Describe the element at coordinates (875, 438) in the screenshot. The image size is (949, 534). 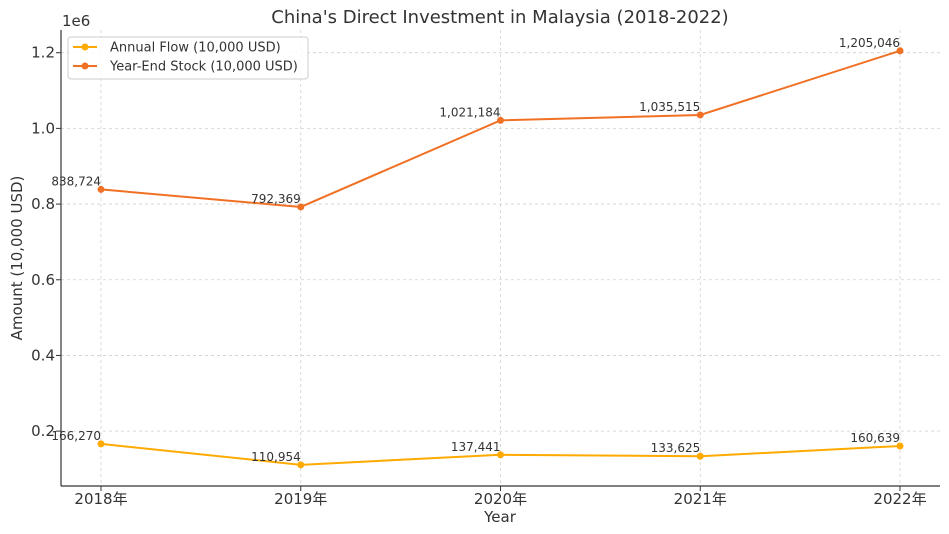
I see `data-label: 160,639` at that location.